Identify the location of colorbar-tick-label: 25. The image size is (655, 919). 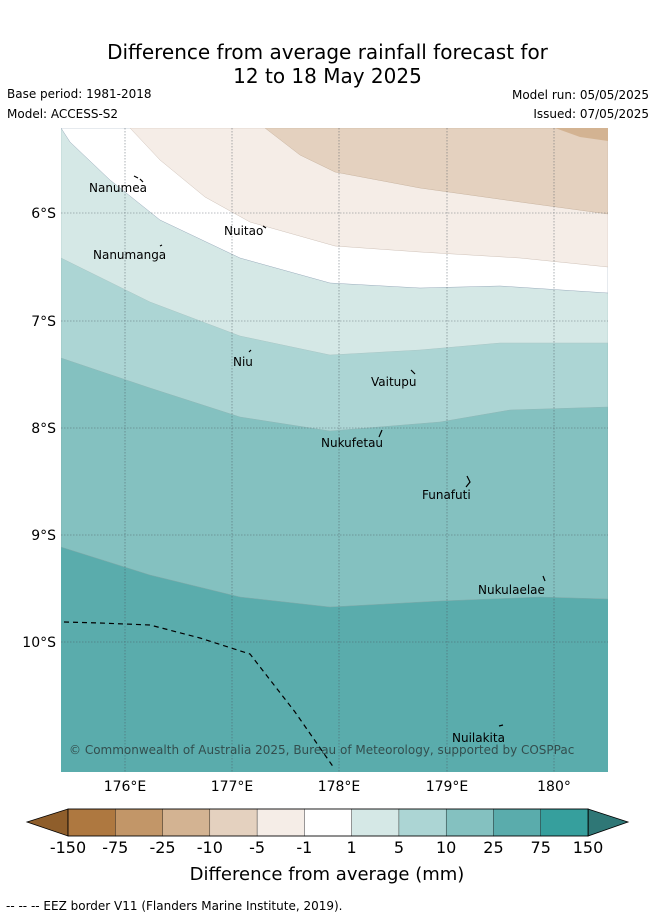
(493, 847).